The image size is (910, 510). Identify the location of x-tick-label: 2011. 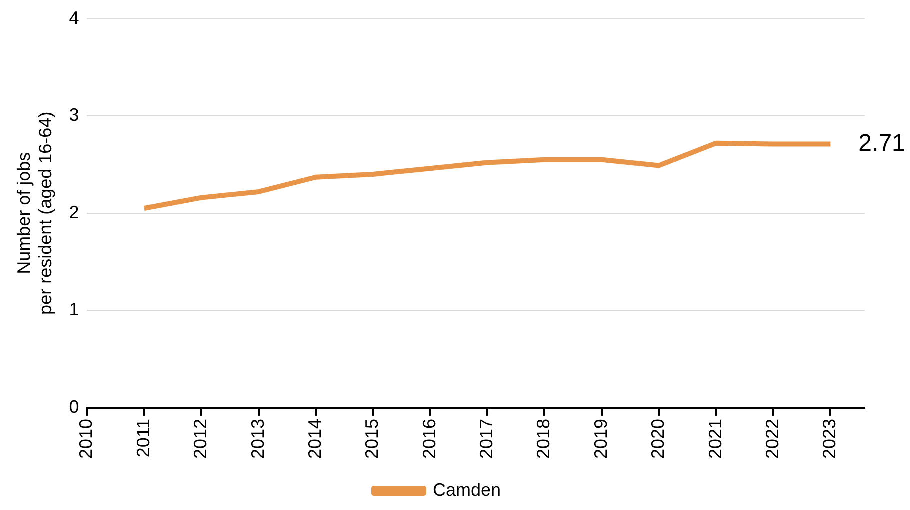
(143, 438).